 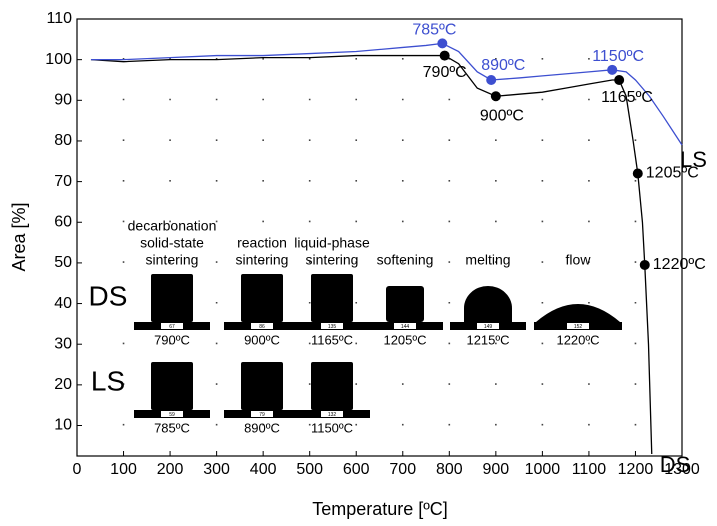 What do you see at coordinates (487, 339) in the screenshot?
I see `sample-temp: 1215ºC` at bounding box center [487, 339].